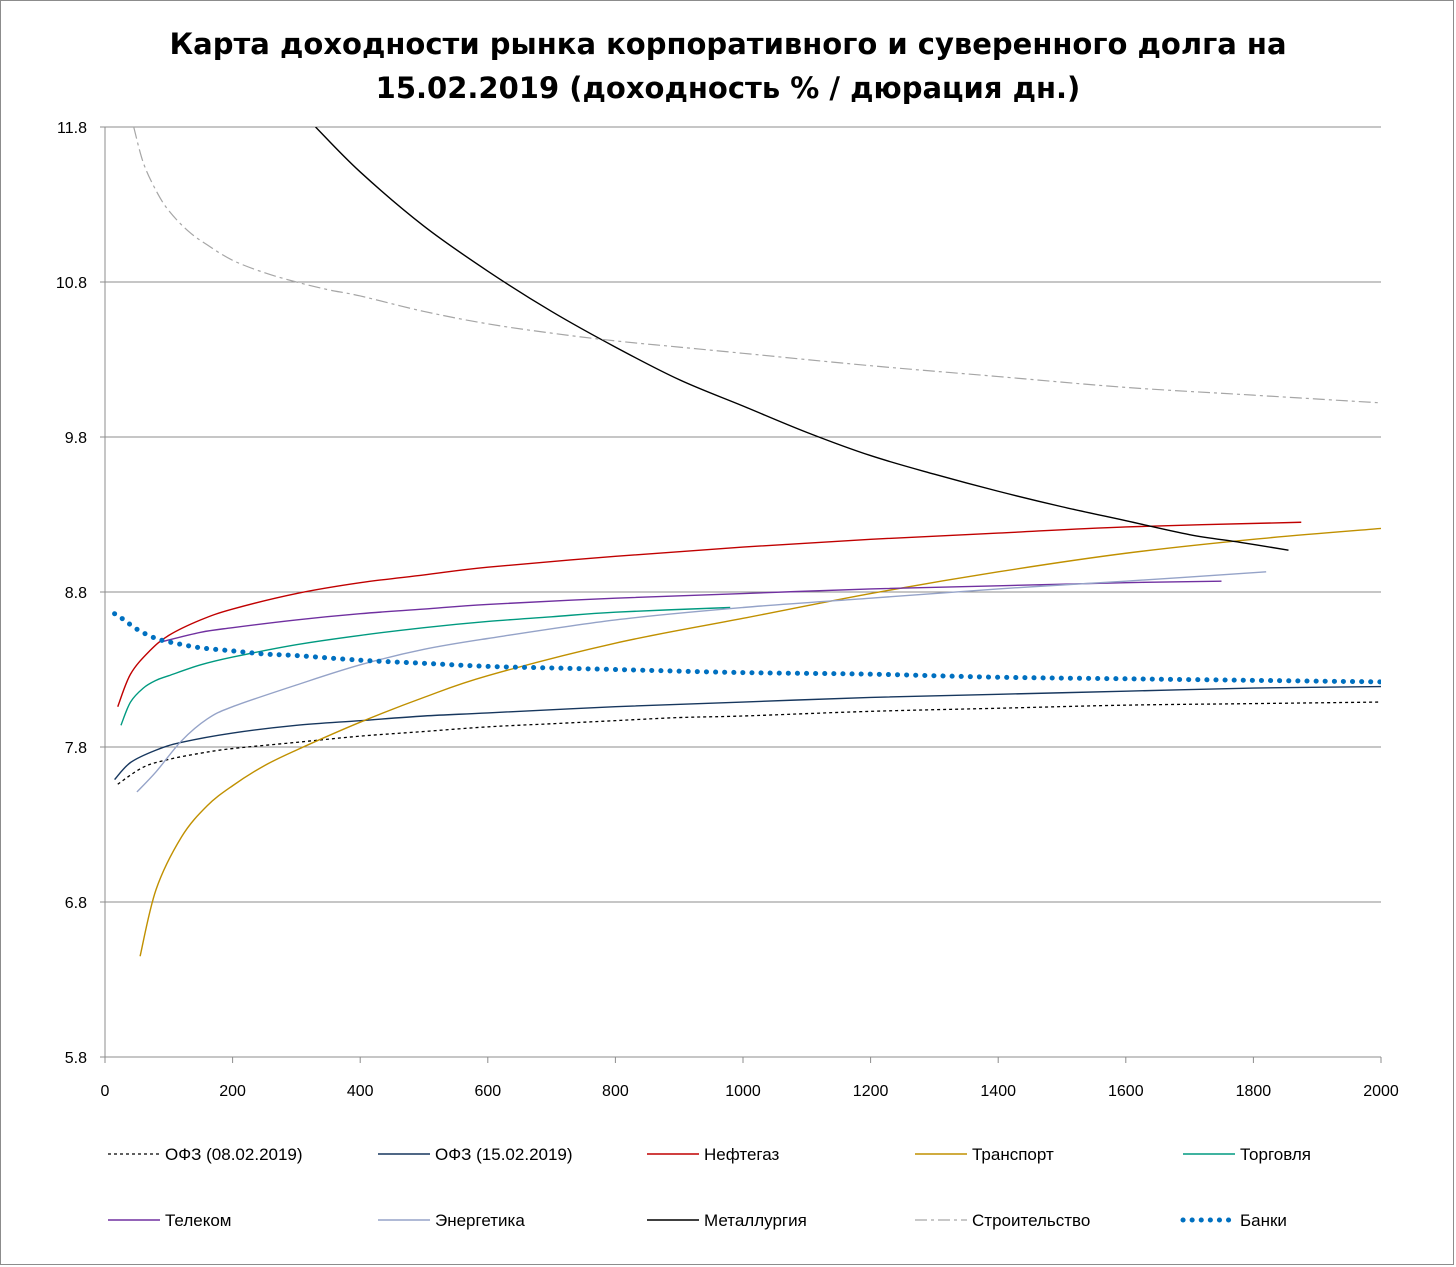 The height and width of the screenshot is (1267, 1456). I want to click on legend-item-4: Транспорт, so click(984, 1154).